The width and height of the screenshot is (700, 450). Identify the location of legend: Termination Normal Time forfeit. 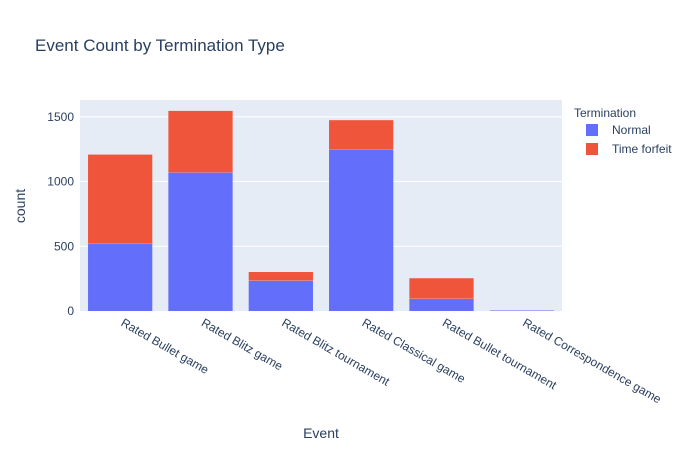
(623, 131).